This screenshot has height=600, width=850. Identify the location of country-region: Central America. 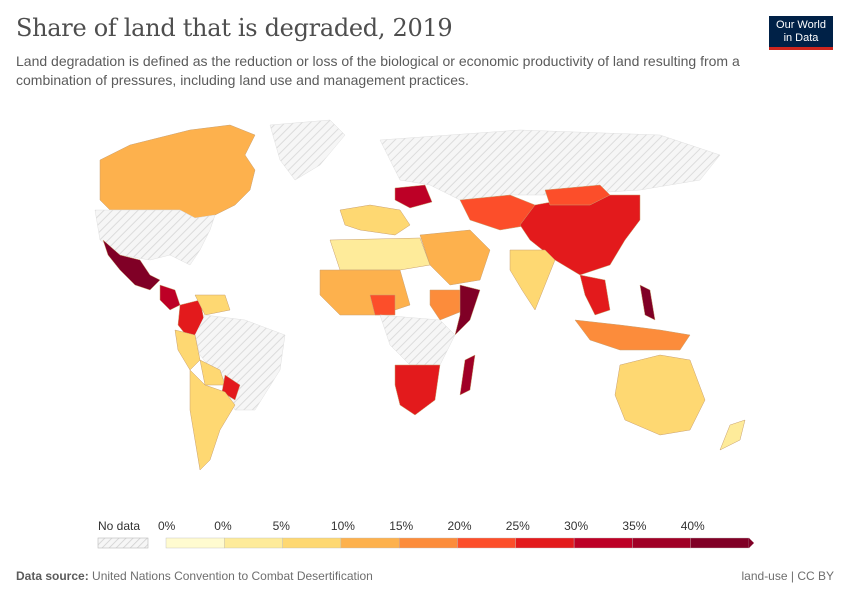
(170, 297).